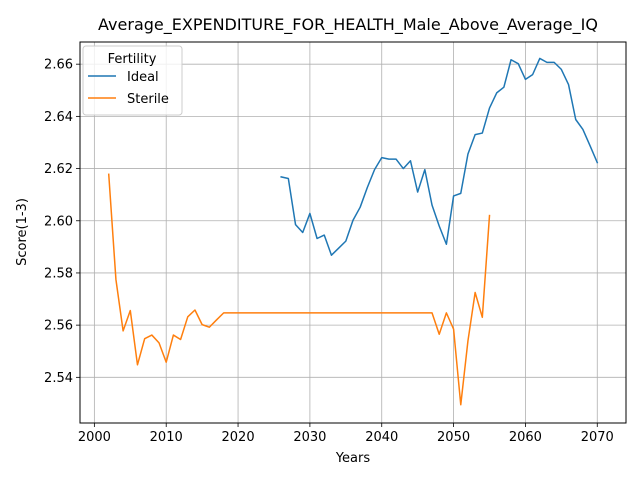 The image size is (640, 480). I want to click on y-tick-label: 2.54, so click(58, 378).